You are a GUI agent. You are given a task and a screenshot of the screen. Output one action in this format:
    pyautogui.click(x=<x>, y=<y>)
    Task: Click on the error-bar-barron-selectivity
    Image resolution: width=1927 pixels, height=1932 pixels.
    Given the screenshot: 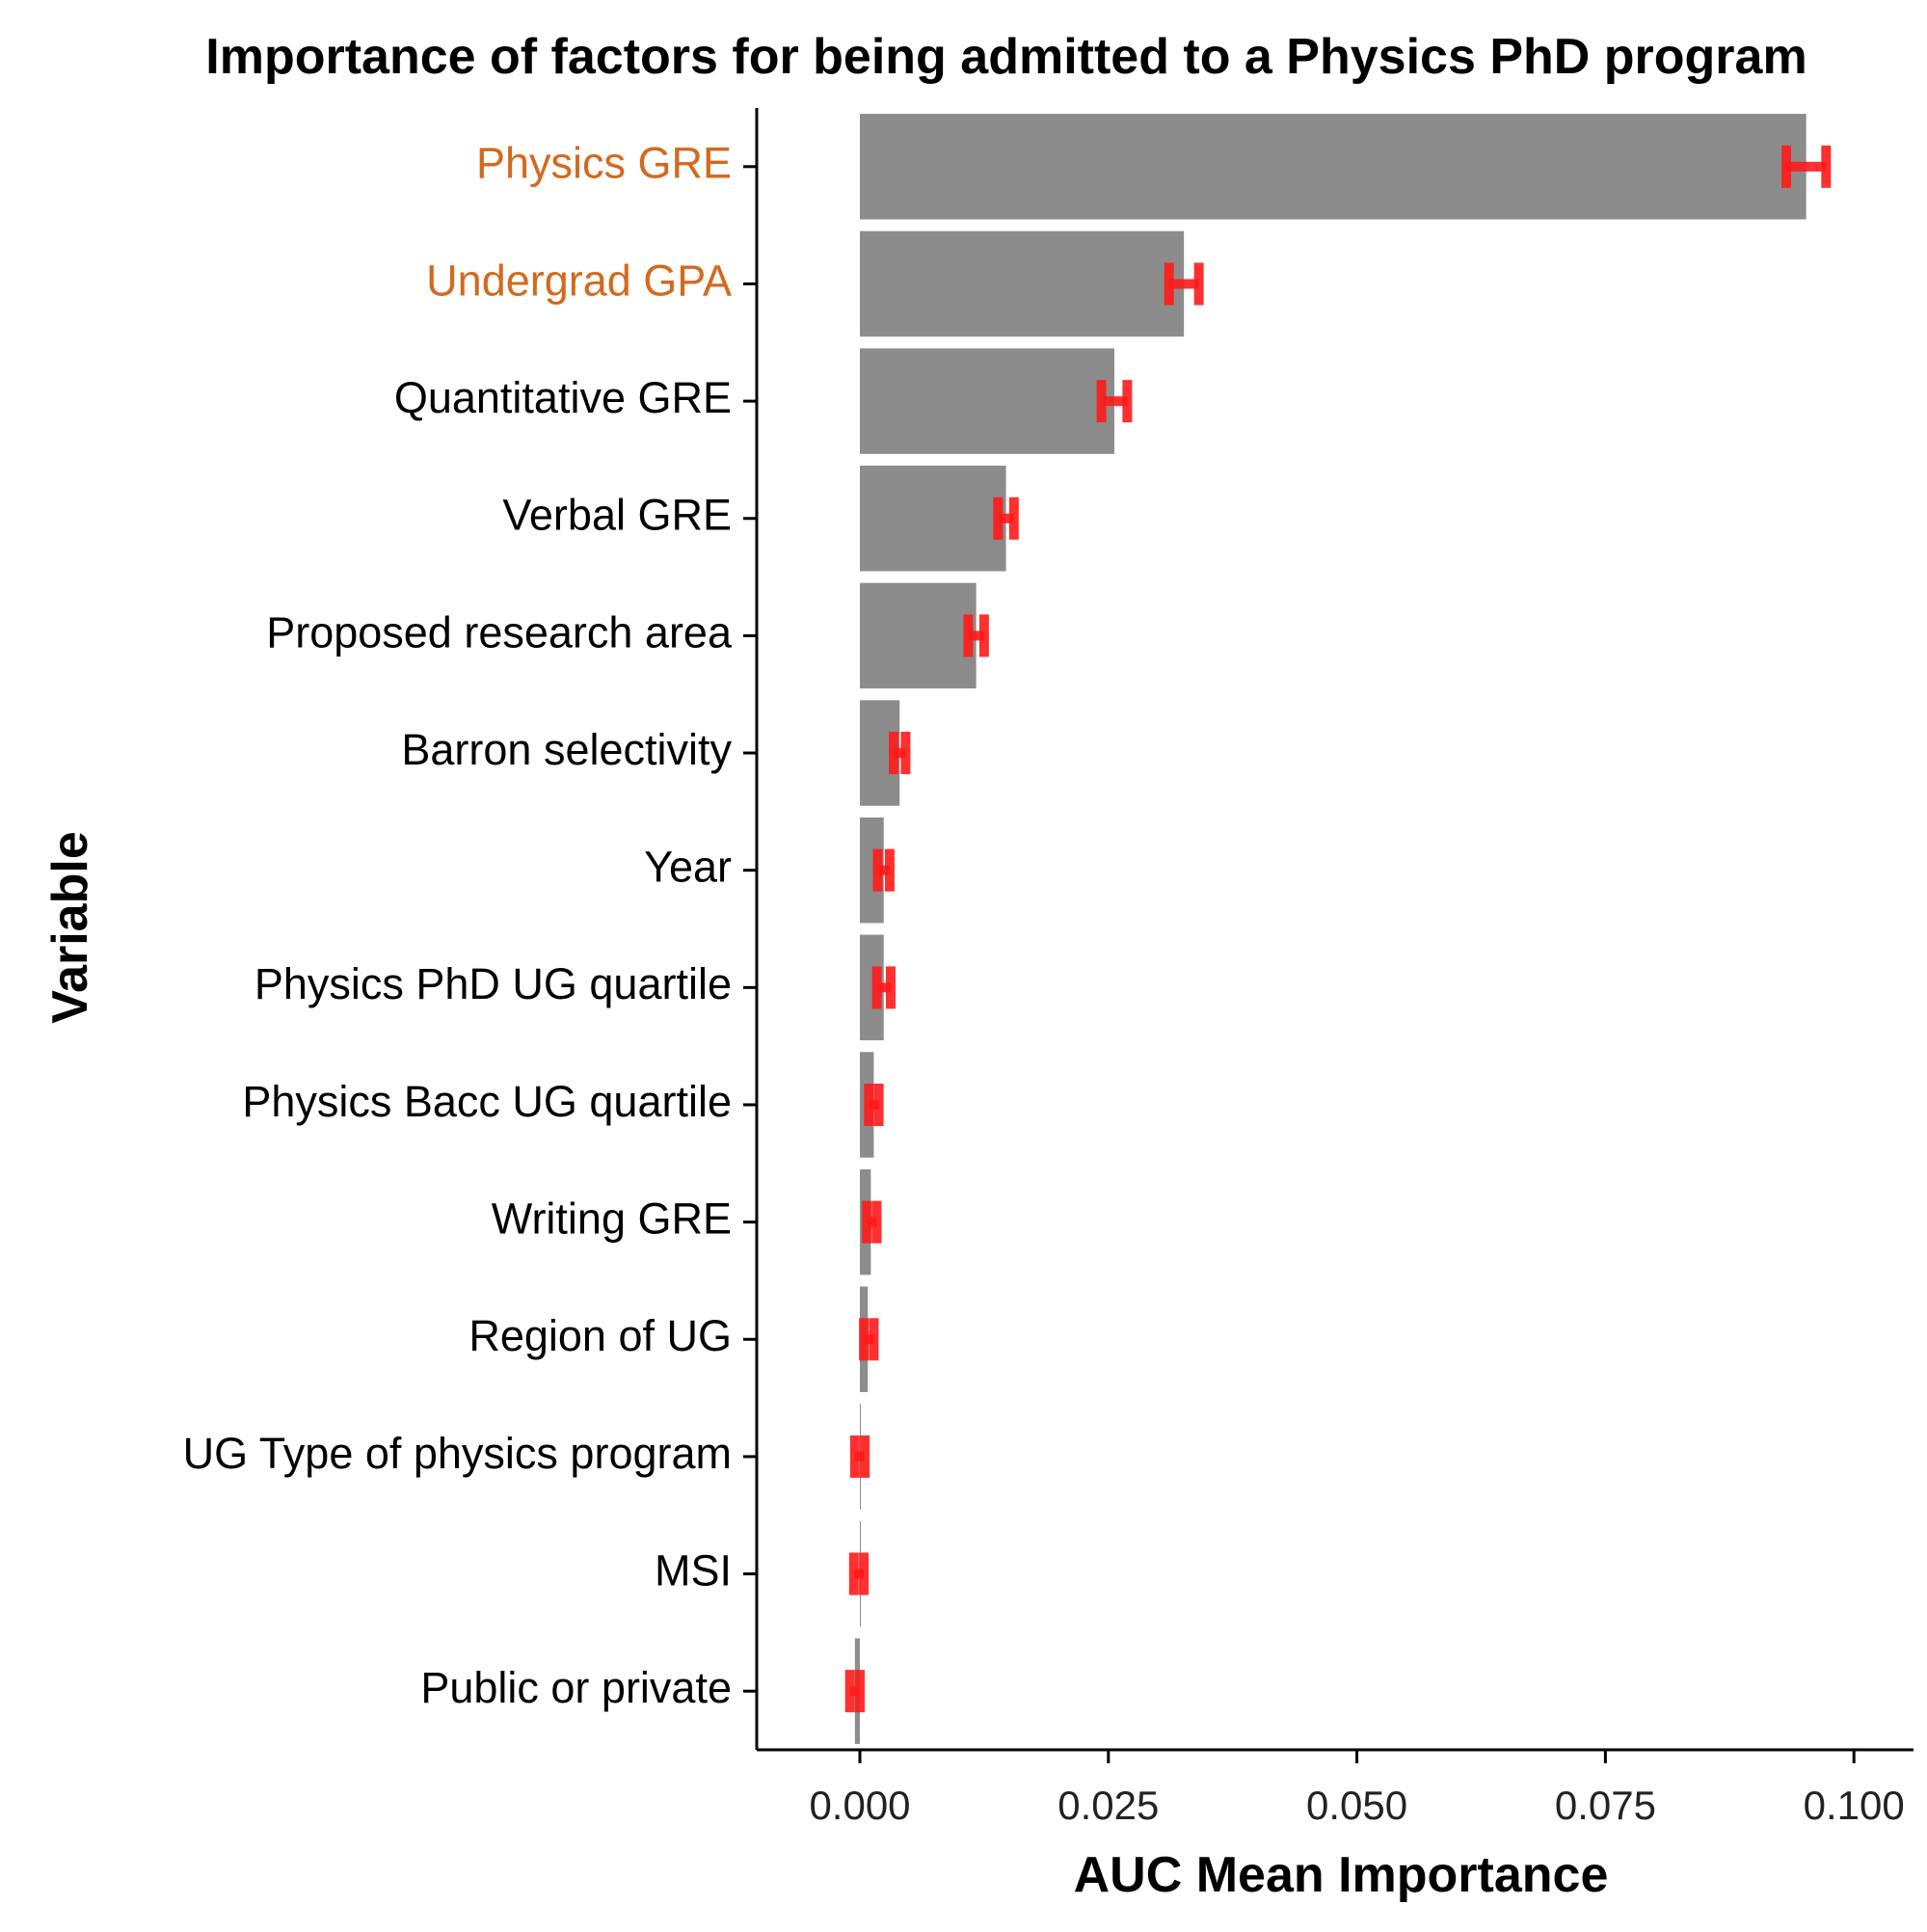 What is the action you would take?
    pyautogui.click(x=900, y=754)
    